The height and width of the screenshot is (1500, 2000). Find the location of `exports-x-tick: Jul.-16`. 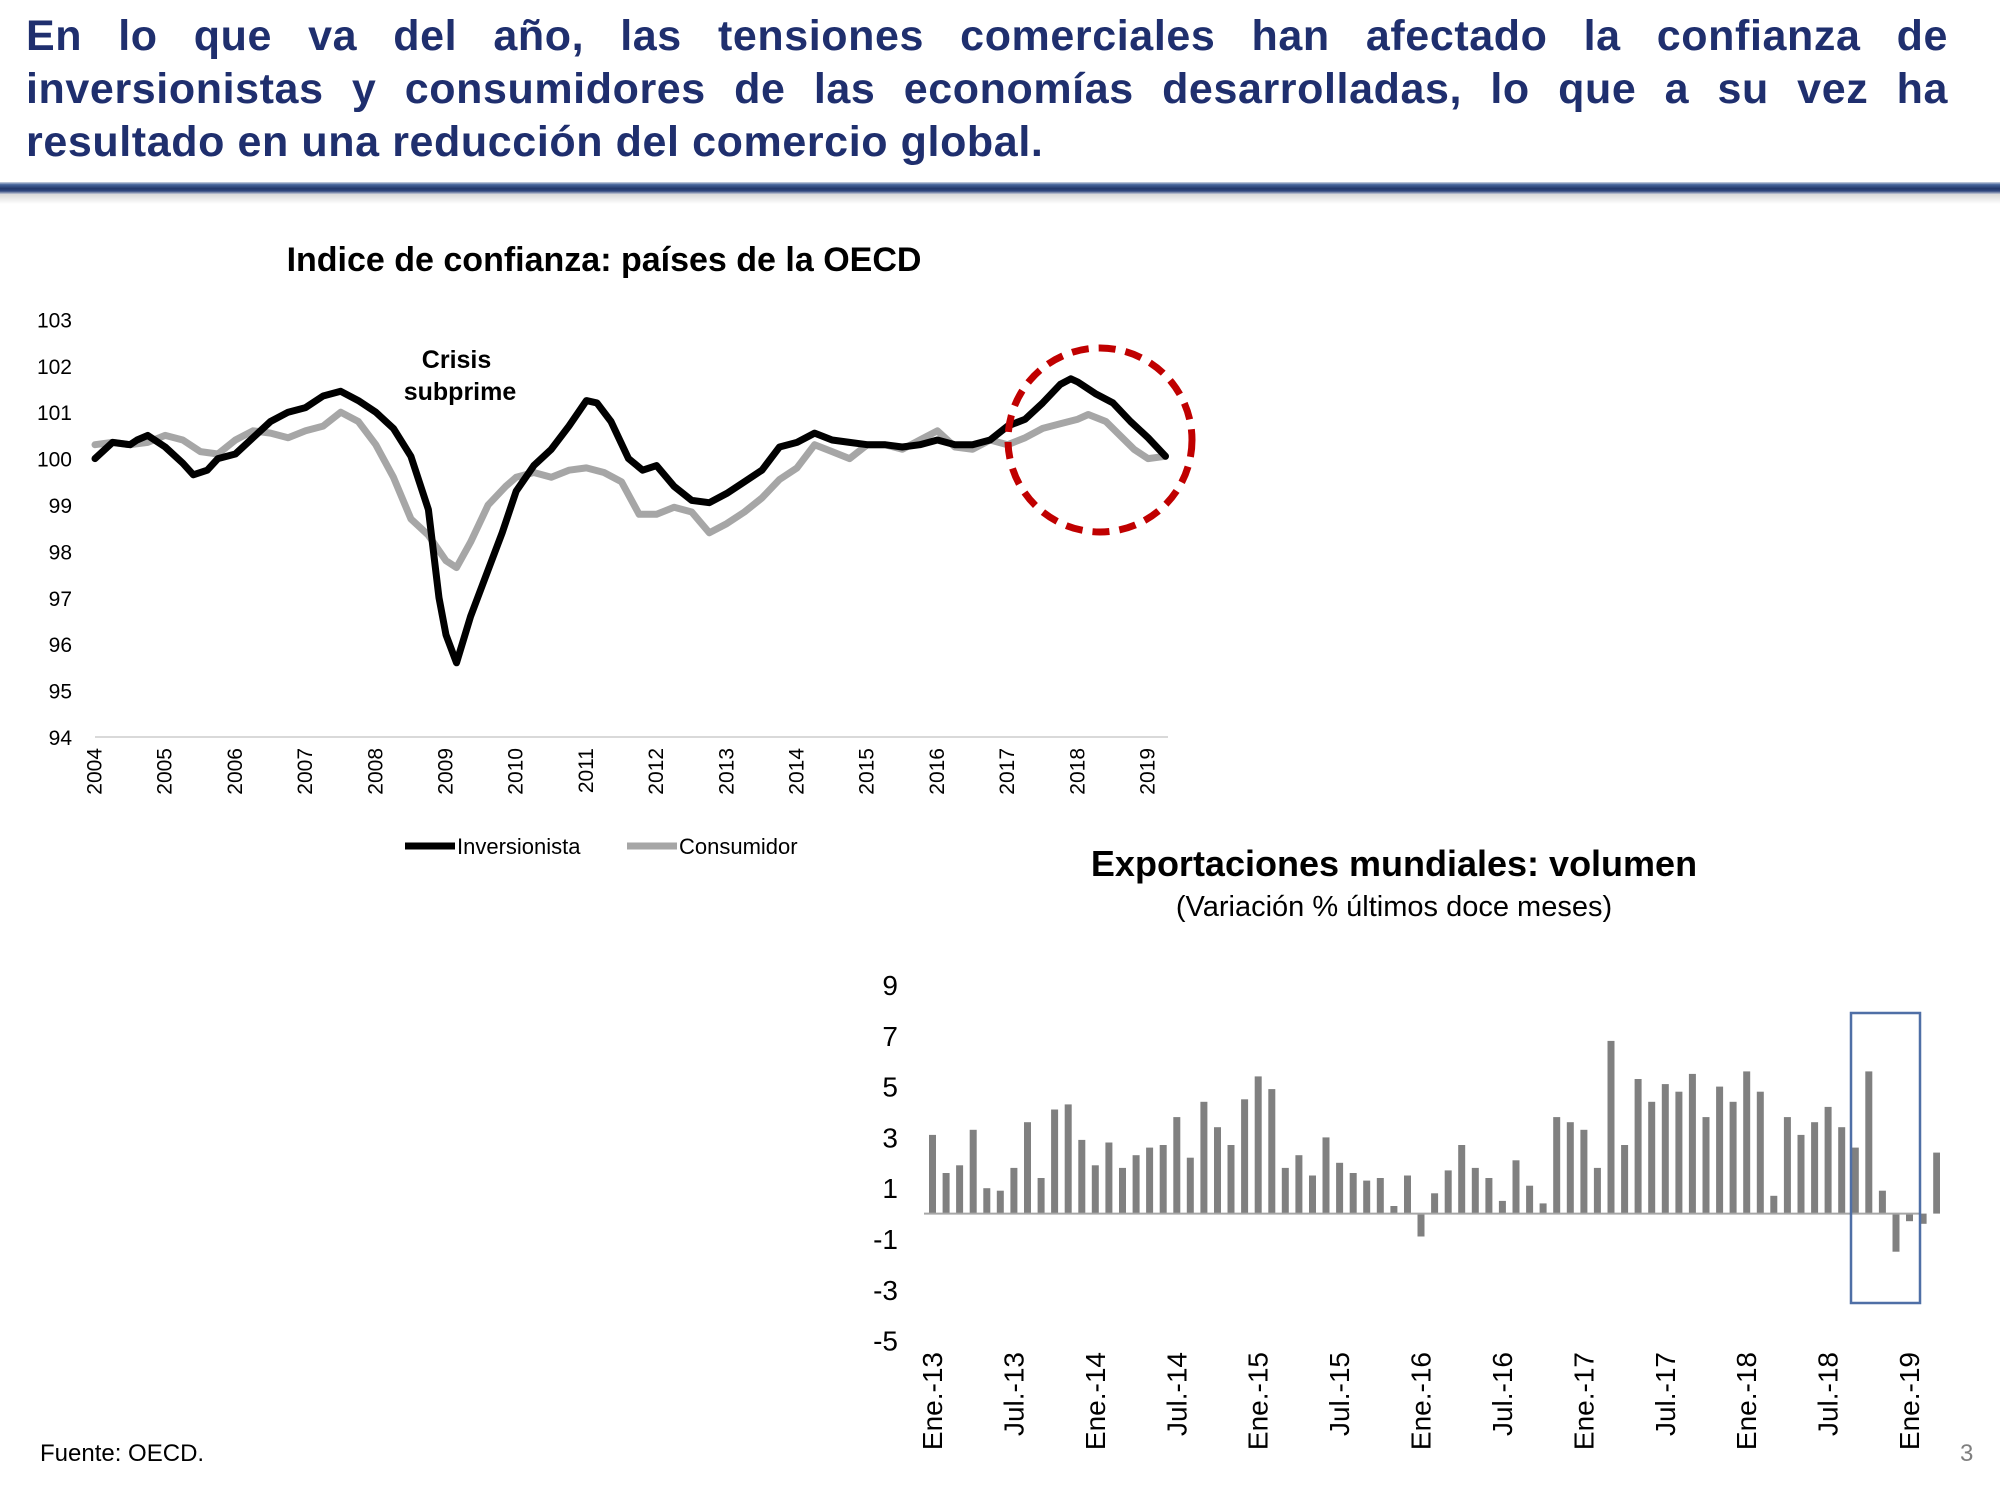

exports-x-tick: Jul.-16 is located at coordinates (1502, 1394).